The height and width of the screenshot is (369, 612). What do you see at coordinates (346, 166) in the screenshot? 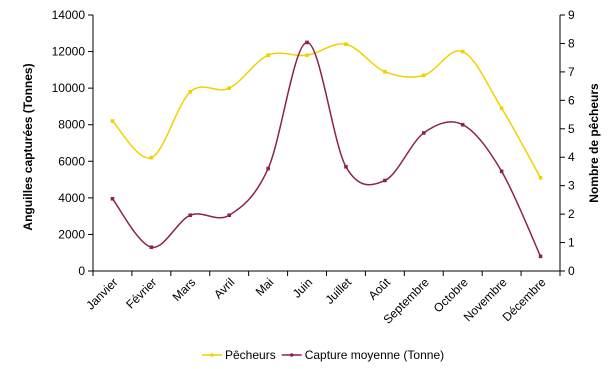
I see `data-point-capture-moyenne-tonne-juillet` at bounding box center [346, 166].